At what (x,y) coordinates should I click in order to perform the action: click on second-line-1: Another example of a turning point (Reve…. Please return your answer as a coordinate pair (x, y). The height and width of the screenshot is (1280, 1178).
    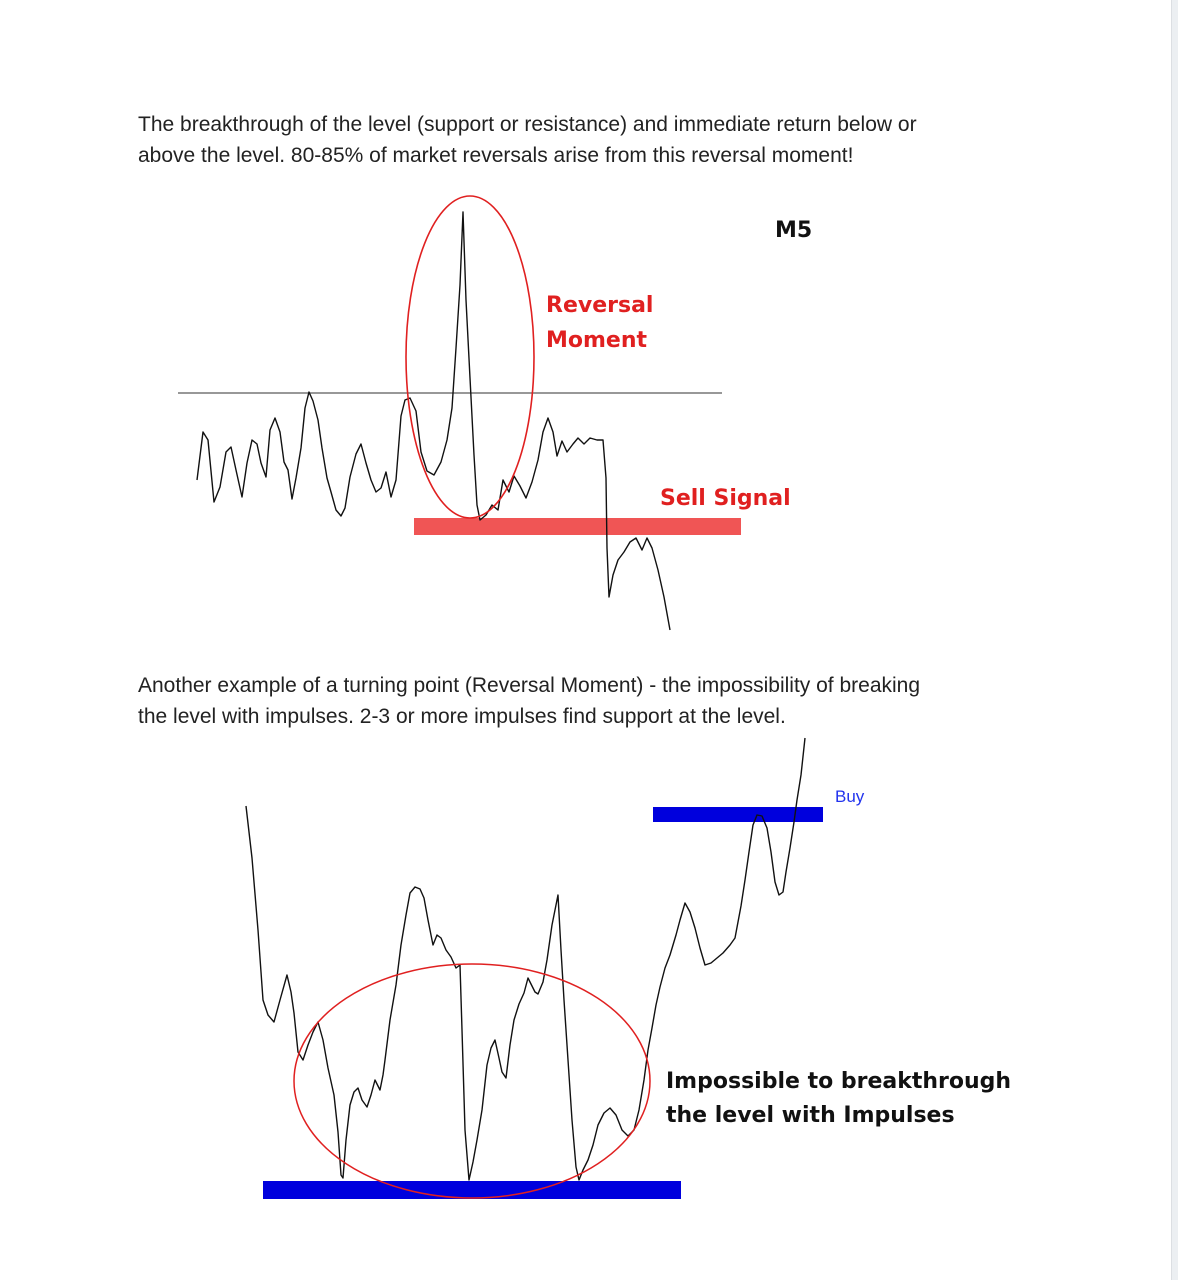
    Looking at the image, I should click on (529, 685).